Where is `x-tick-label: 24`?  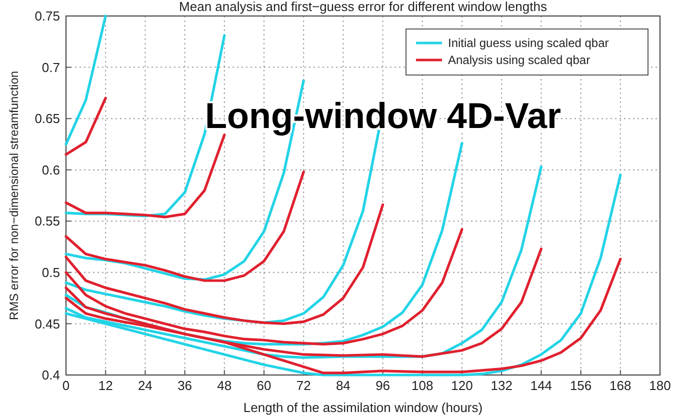
x-tick-label: 24 is located at coordinates (145, 385).